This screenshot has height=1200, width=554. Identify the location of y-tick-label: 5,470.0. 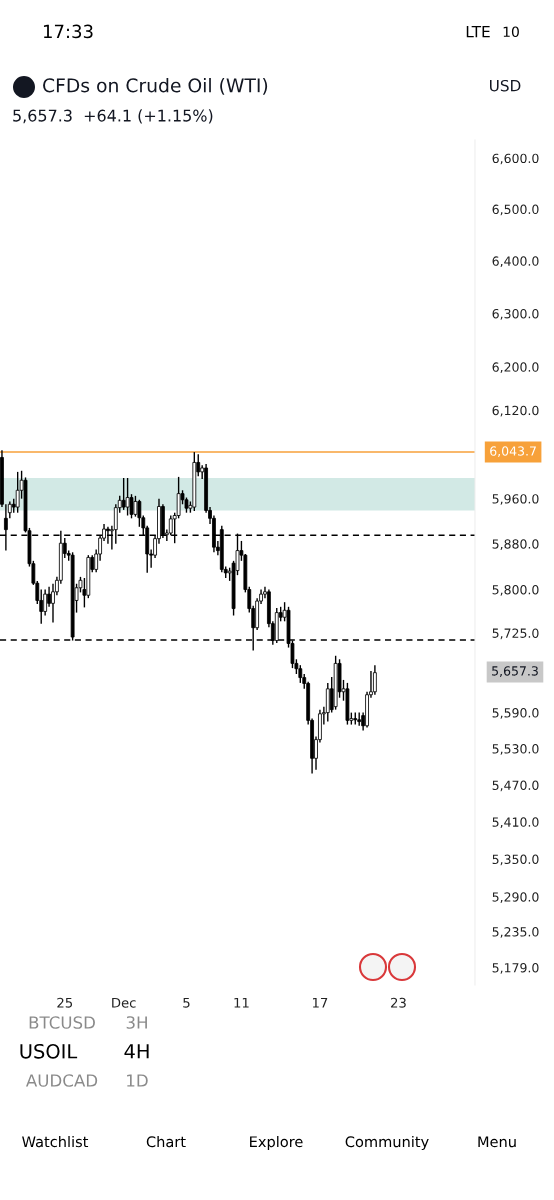
(515, 786).